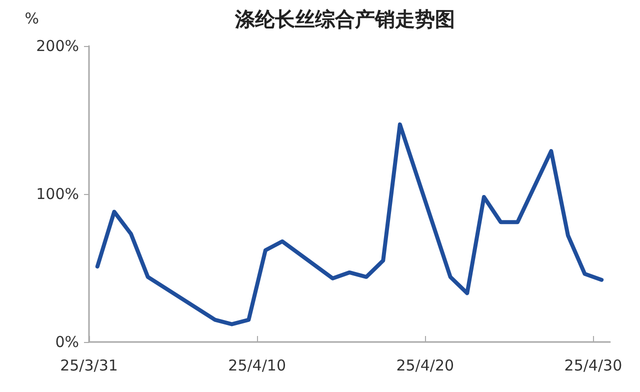  Describe the element at coordinates (89, 365) in the screenshot. I see `x-tick-label: 25/3/31` at that location.